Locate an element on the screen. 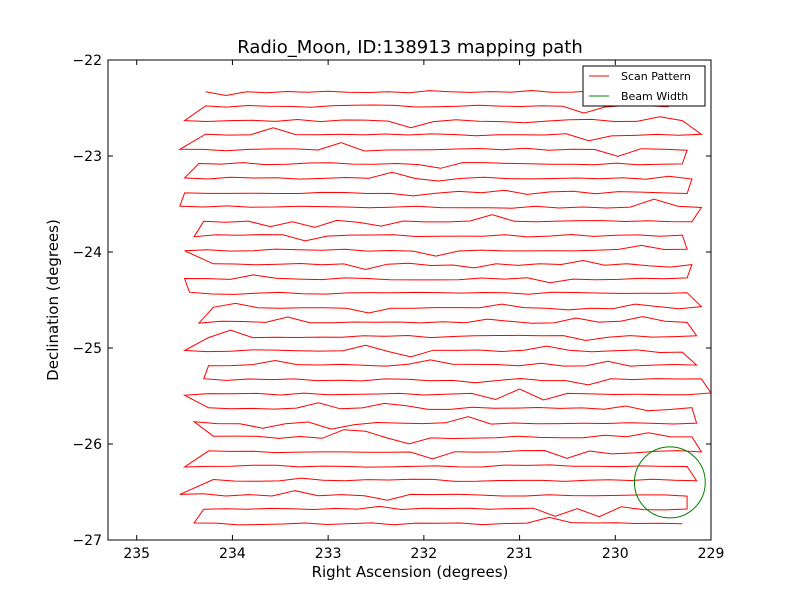 The width and height of the screenshot is (800, 600). x-tick-label: 232 is located at coordinates (423, 554).